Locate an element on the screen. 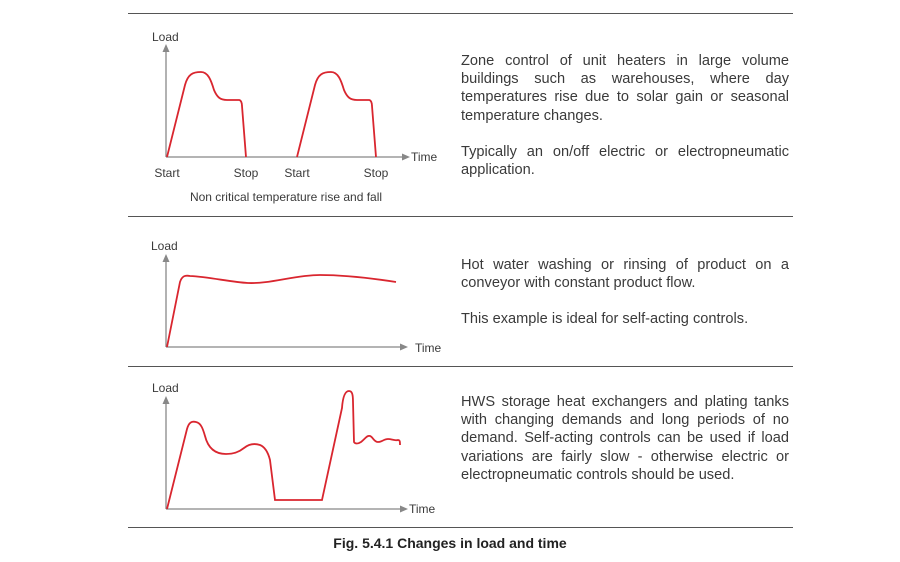 Image resolution: width=900 pixels, height=562 pixels. diagram-subcaption: Non critical temperature rise and fall is located at coordinates (286, 197).